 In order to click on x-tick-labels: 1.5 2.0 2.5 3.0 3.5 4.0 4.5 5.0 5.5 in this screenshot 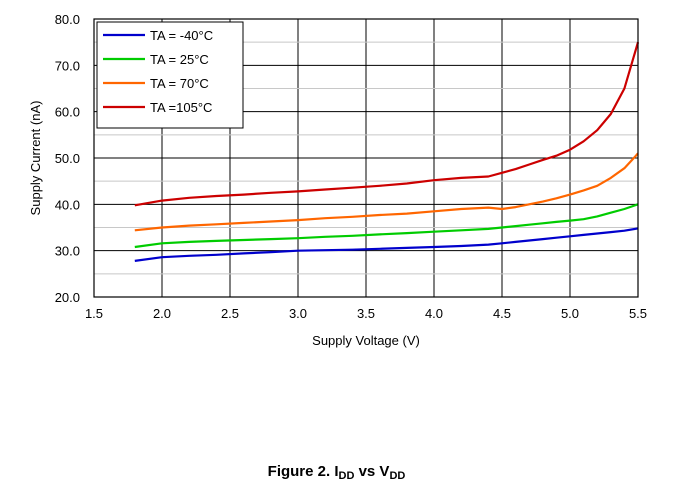, I will do `click(366, 313)`.